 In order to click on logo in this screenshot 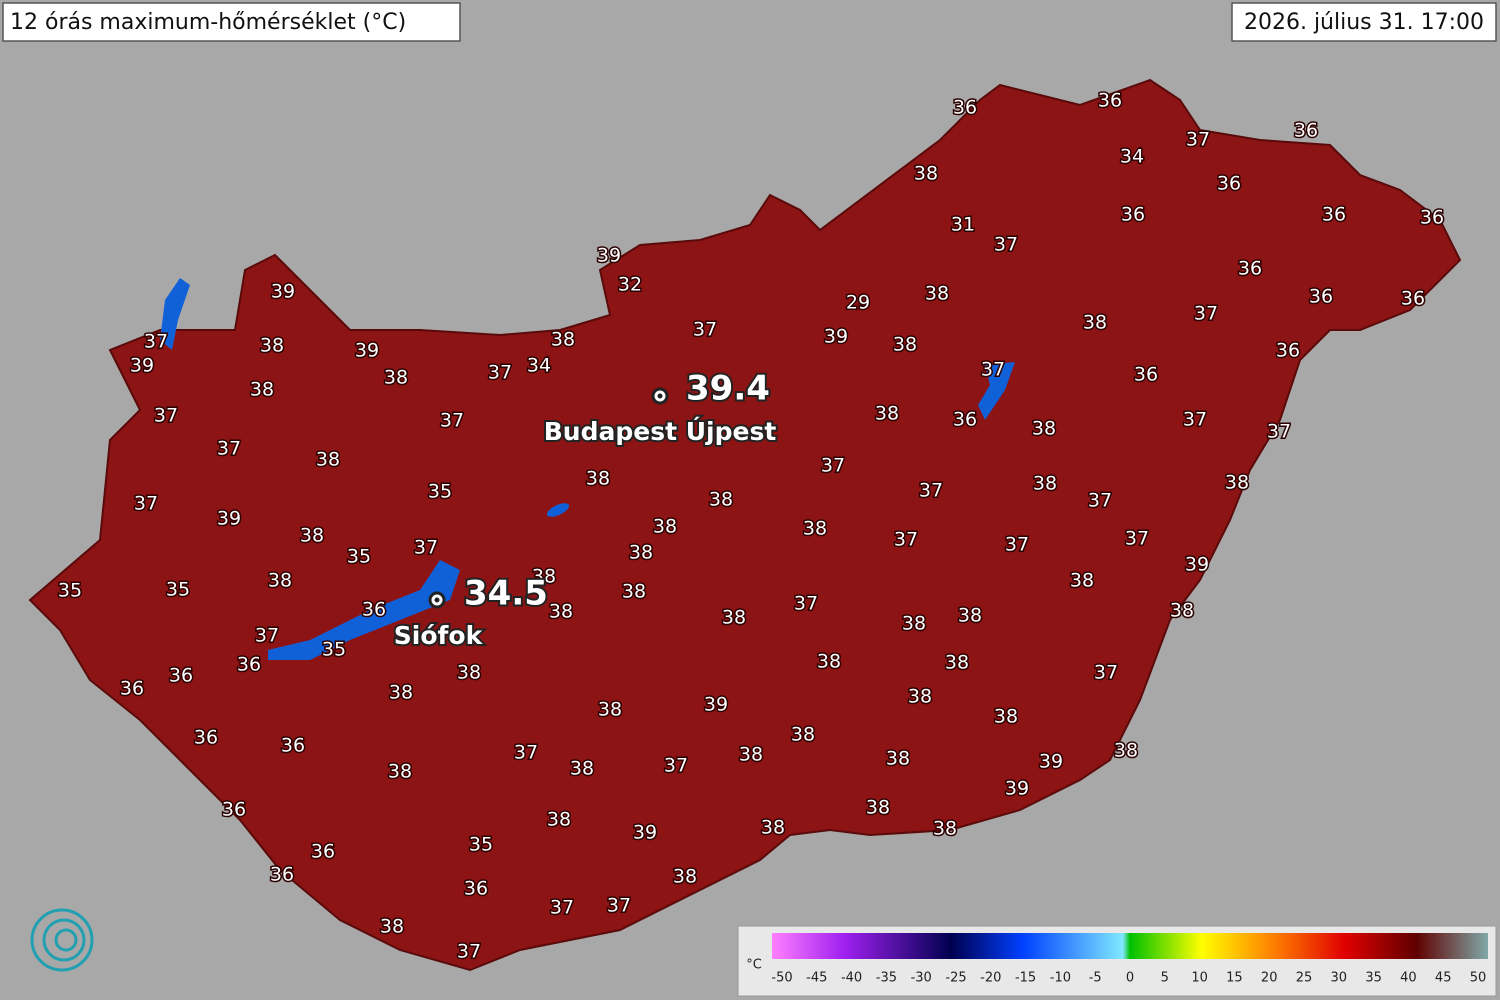, I will do `click(62, 940)`.